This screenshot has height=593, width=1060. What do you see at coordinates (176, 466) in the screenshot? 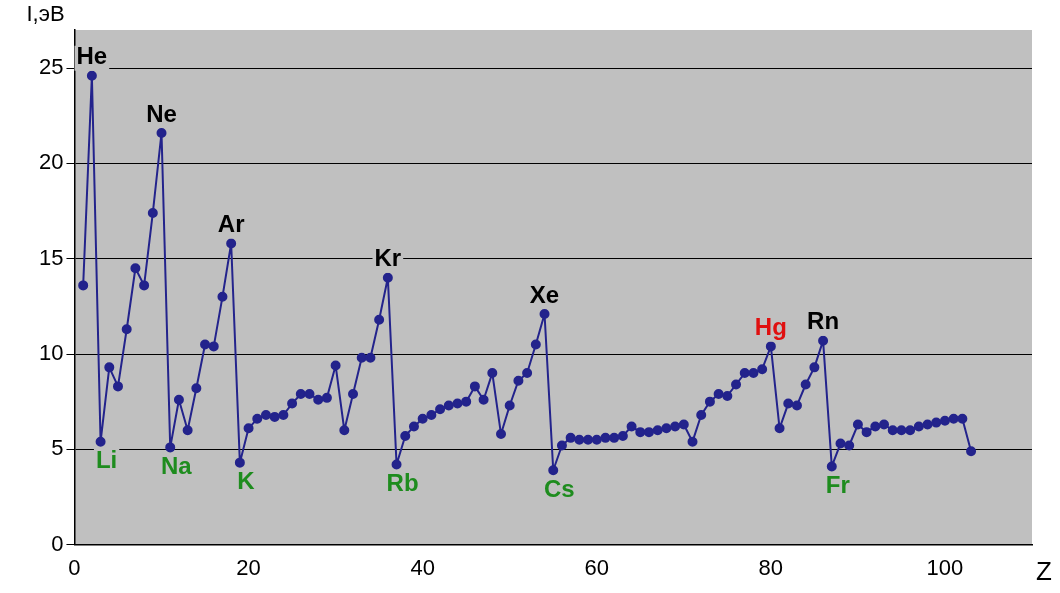
I see `annotation: Na` at bounding box center [176, 466].